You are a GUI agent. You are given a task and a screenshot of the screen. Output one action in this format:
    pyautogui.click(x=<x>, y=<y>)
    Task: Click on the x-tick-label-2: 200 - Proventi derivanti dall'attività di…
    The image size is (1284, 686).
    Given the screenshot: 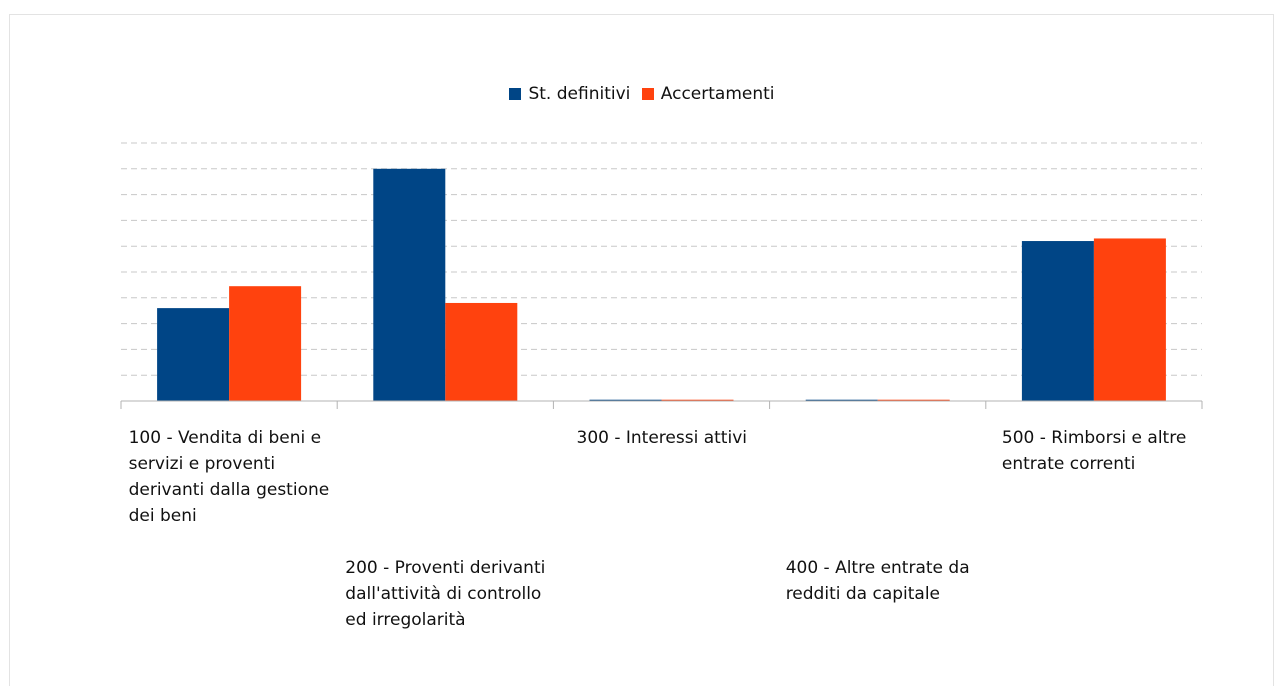 What is the action you would take?
    pyautogui.click(x=445, y=594)
    